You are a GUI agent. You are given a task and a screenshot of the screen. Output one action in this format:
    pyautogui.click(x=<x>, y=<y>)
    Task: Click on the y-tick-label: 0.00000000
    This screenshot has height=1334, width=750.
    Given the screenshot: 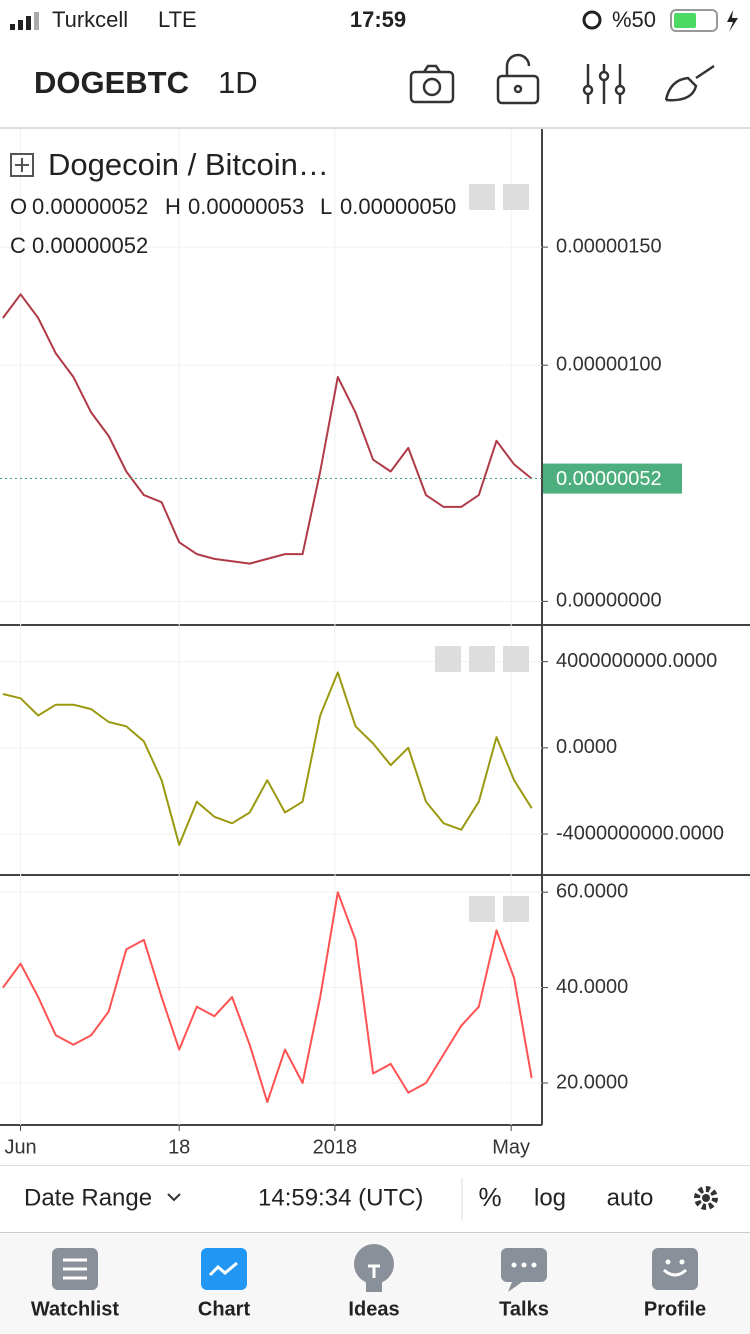 What is the action you would take?
    pyautogui.click(x=609, y=601)
    